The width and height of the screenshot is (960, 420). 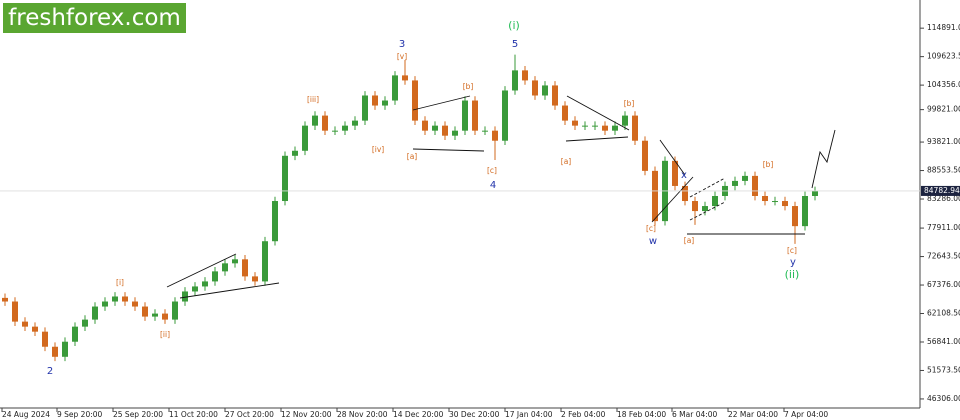 What do you see at coordinates (806, 414) in the screenshot?
I see `x-tick-label: 7 Apr 04:00` at bounding box center [806, 414].